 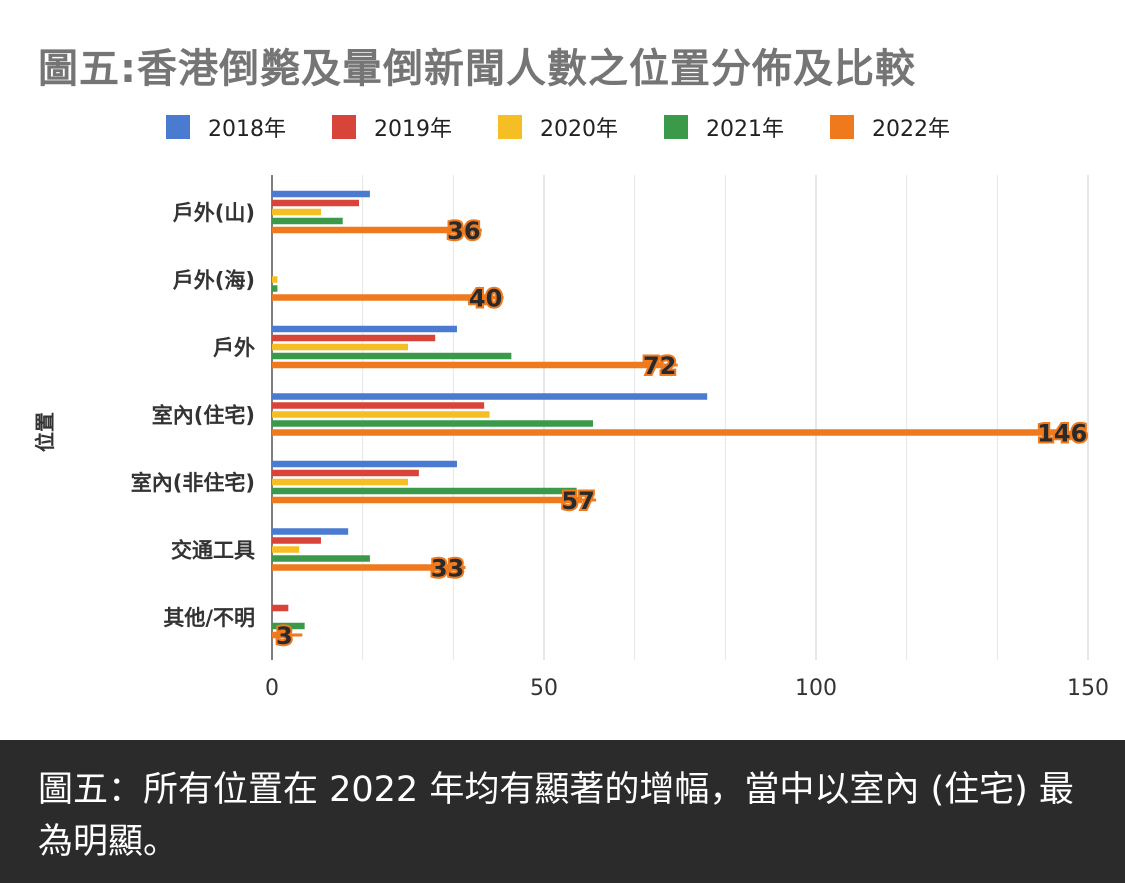 What do you see at coordinates (213, 551) in the screenshot?
I see `category-label: 交通工具` at bounding box center [213, 551].